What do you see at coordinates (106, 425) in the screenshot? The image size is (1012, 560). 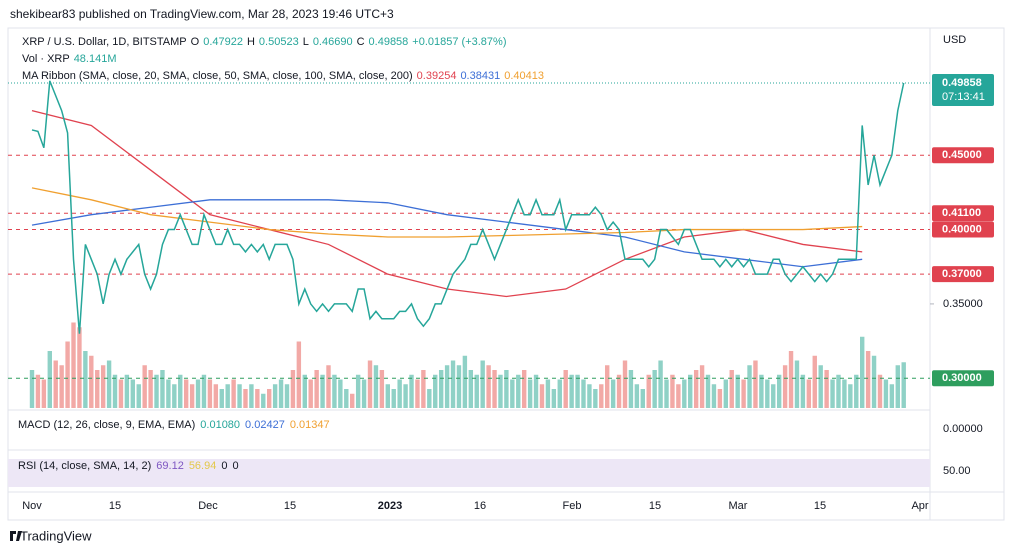 I see `macd-label: MACD (12, 26, close, 9, EMA, EMA)` at bounding box center [106, 425].